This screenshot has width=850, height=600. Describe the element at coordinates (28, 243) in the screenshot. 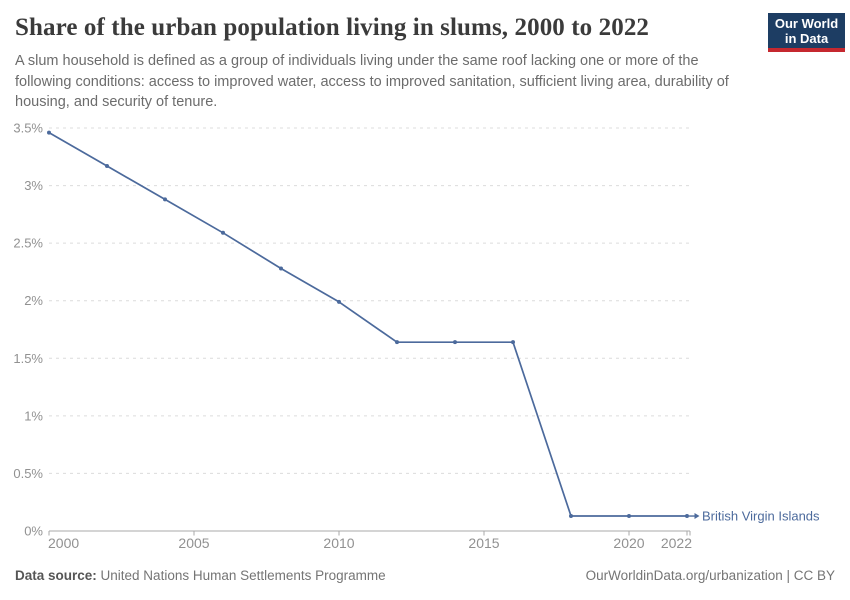

I see `y-axis-label: 2.5%` at that location.